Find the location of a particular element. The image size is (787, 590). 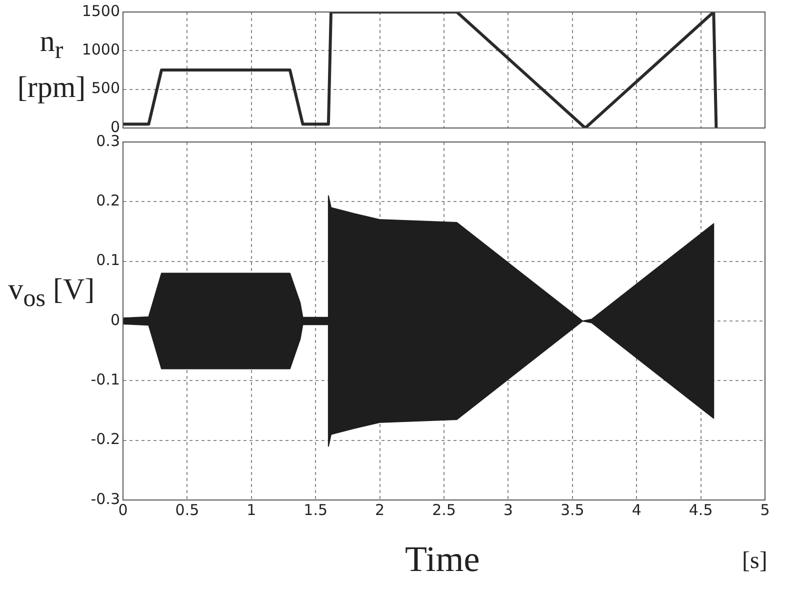

y-tick-label: 0 is located at coordinates (115, 319).